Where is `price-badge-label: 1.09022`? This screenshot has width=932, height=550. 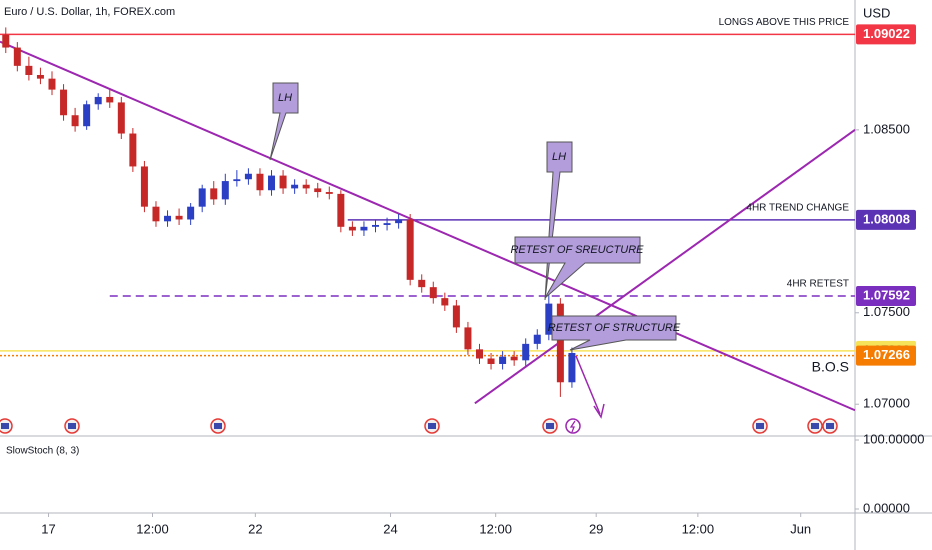
price-badge-label: 1.09022 is located at coordinates (886, 33).